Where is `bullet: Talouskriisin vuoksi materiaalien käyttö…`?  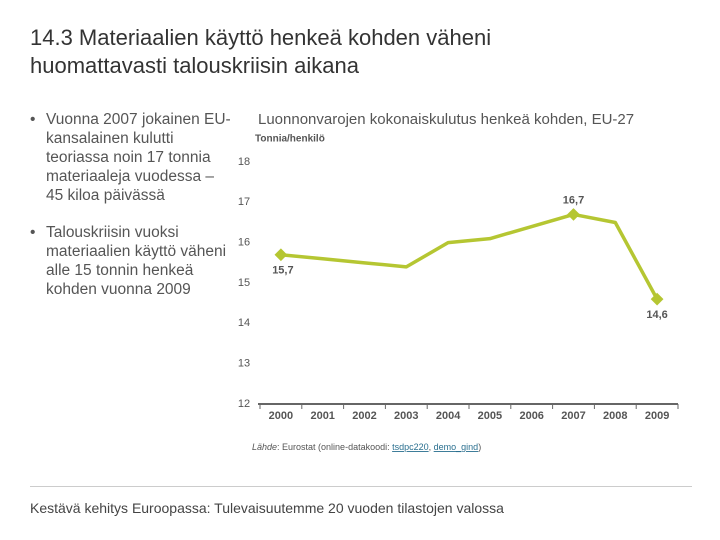
bullet: Talouskriisin vuoksi materiaalien käyttö… is located at coordinates (132, 261).